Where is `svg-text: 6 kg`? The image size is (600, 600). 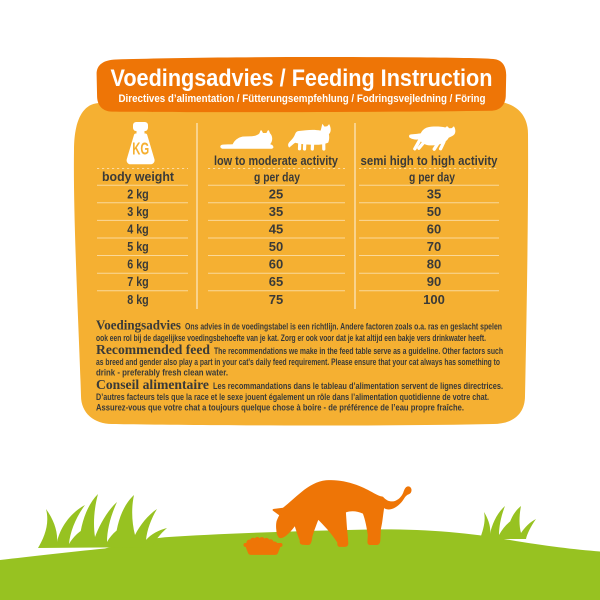 svg-text: 6 kg is located at coordinates (138, 264).